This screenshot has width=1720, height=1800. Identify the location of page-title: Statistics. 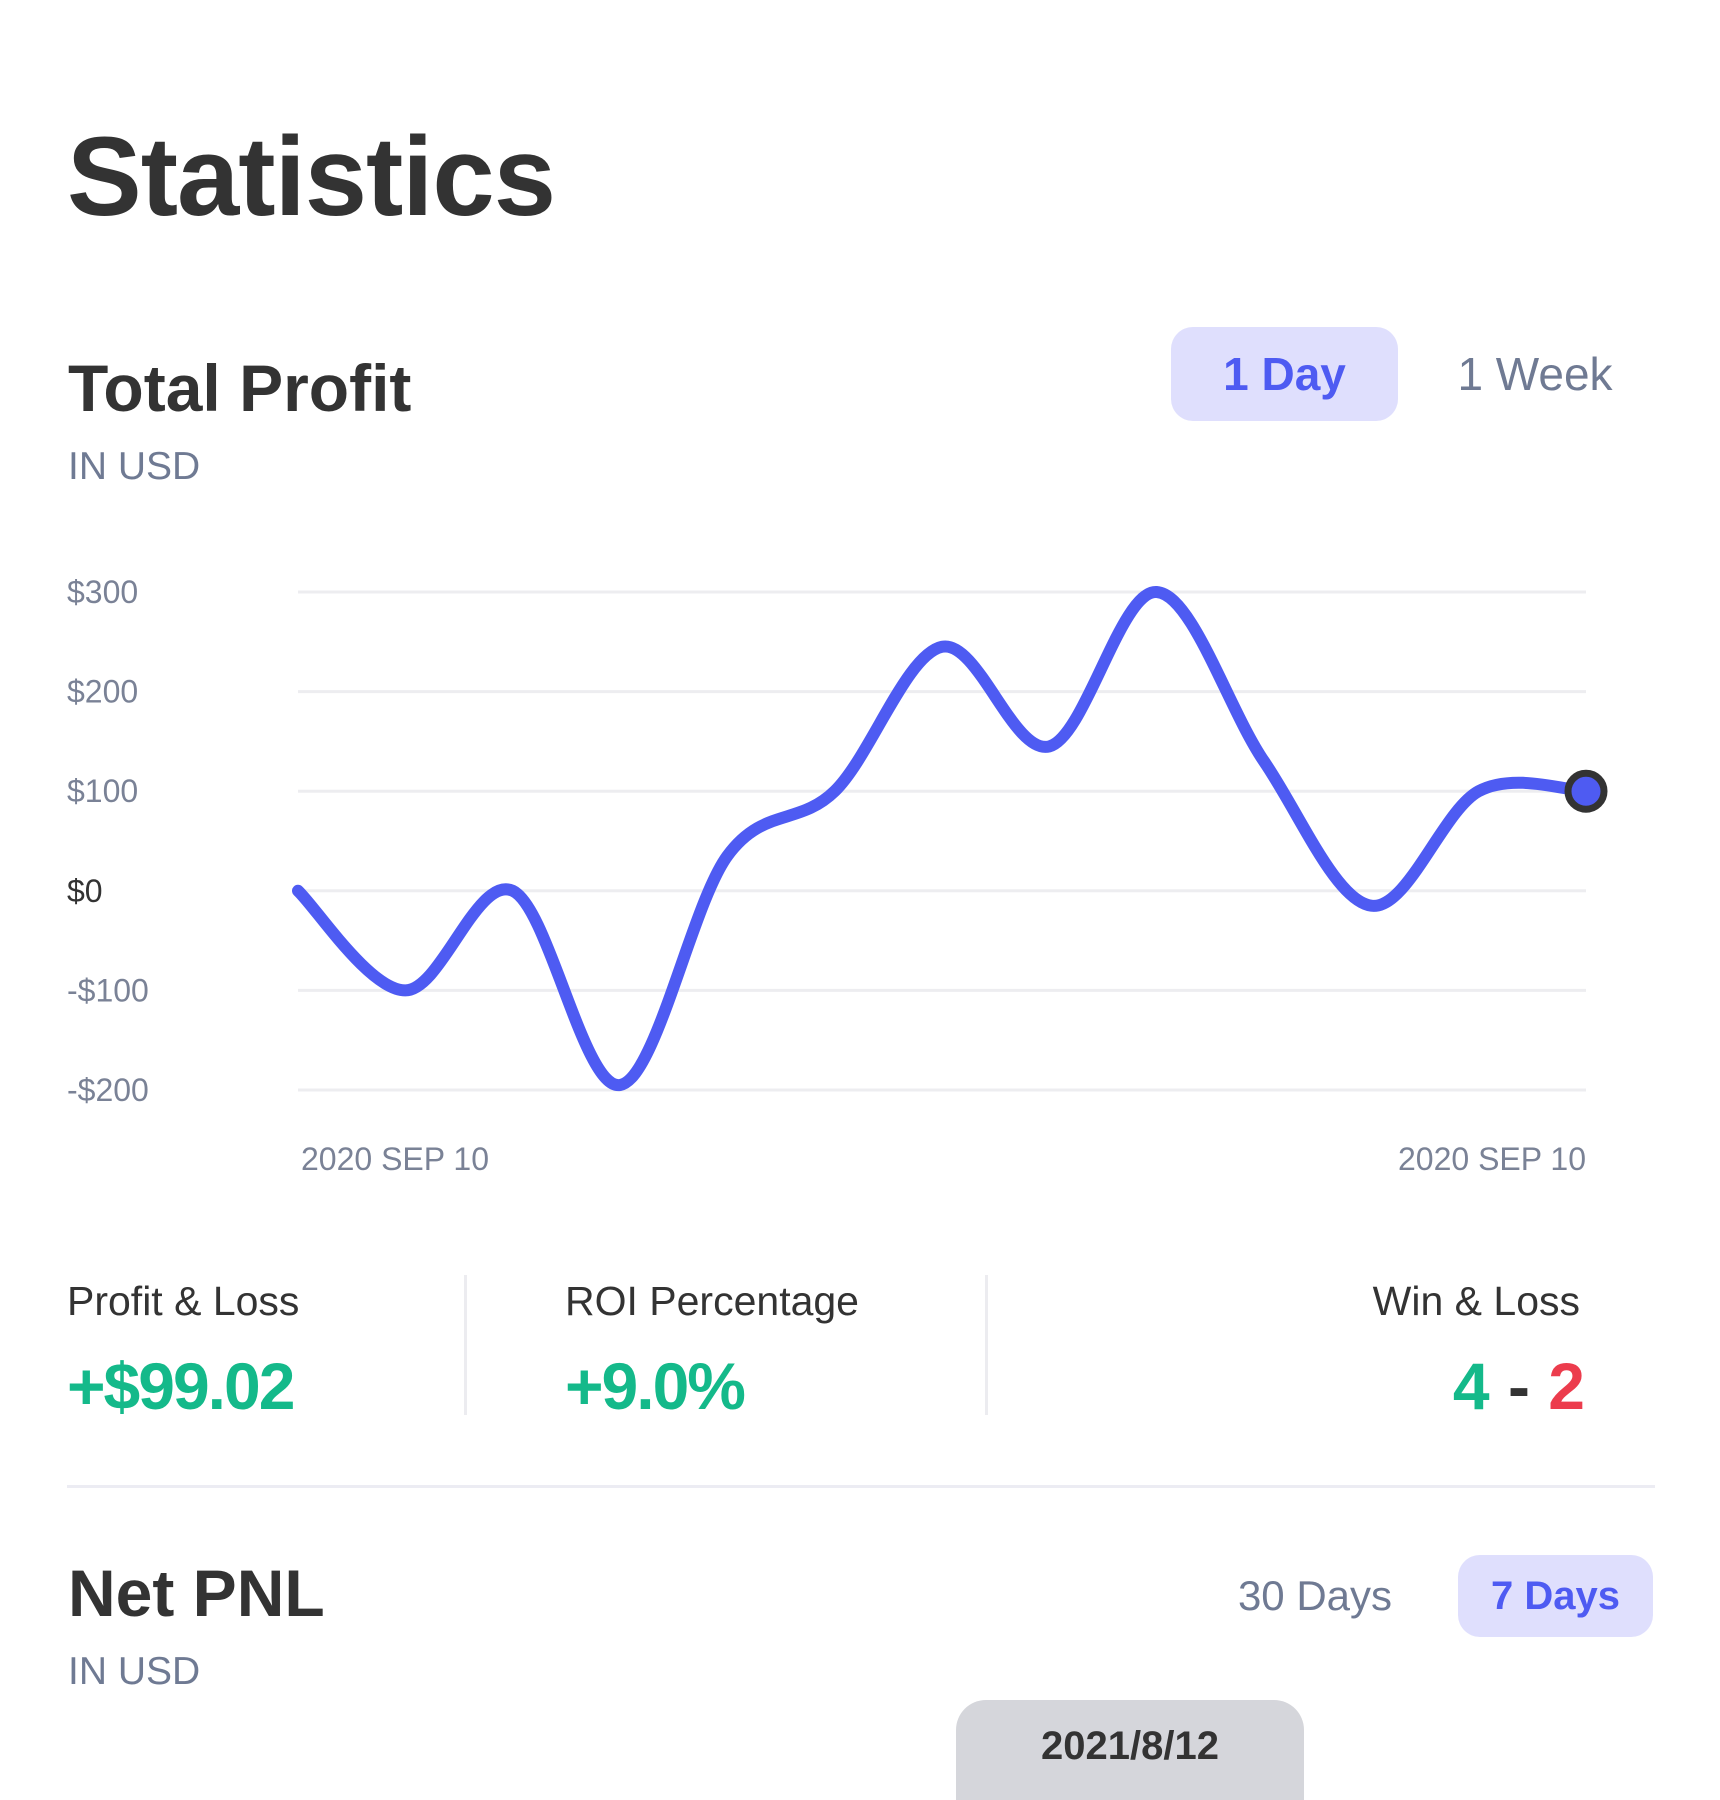
(311, 176).